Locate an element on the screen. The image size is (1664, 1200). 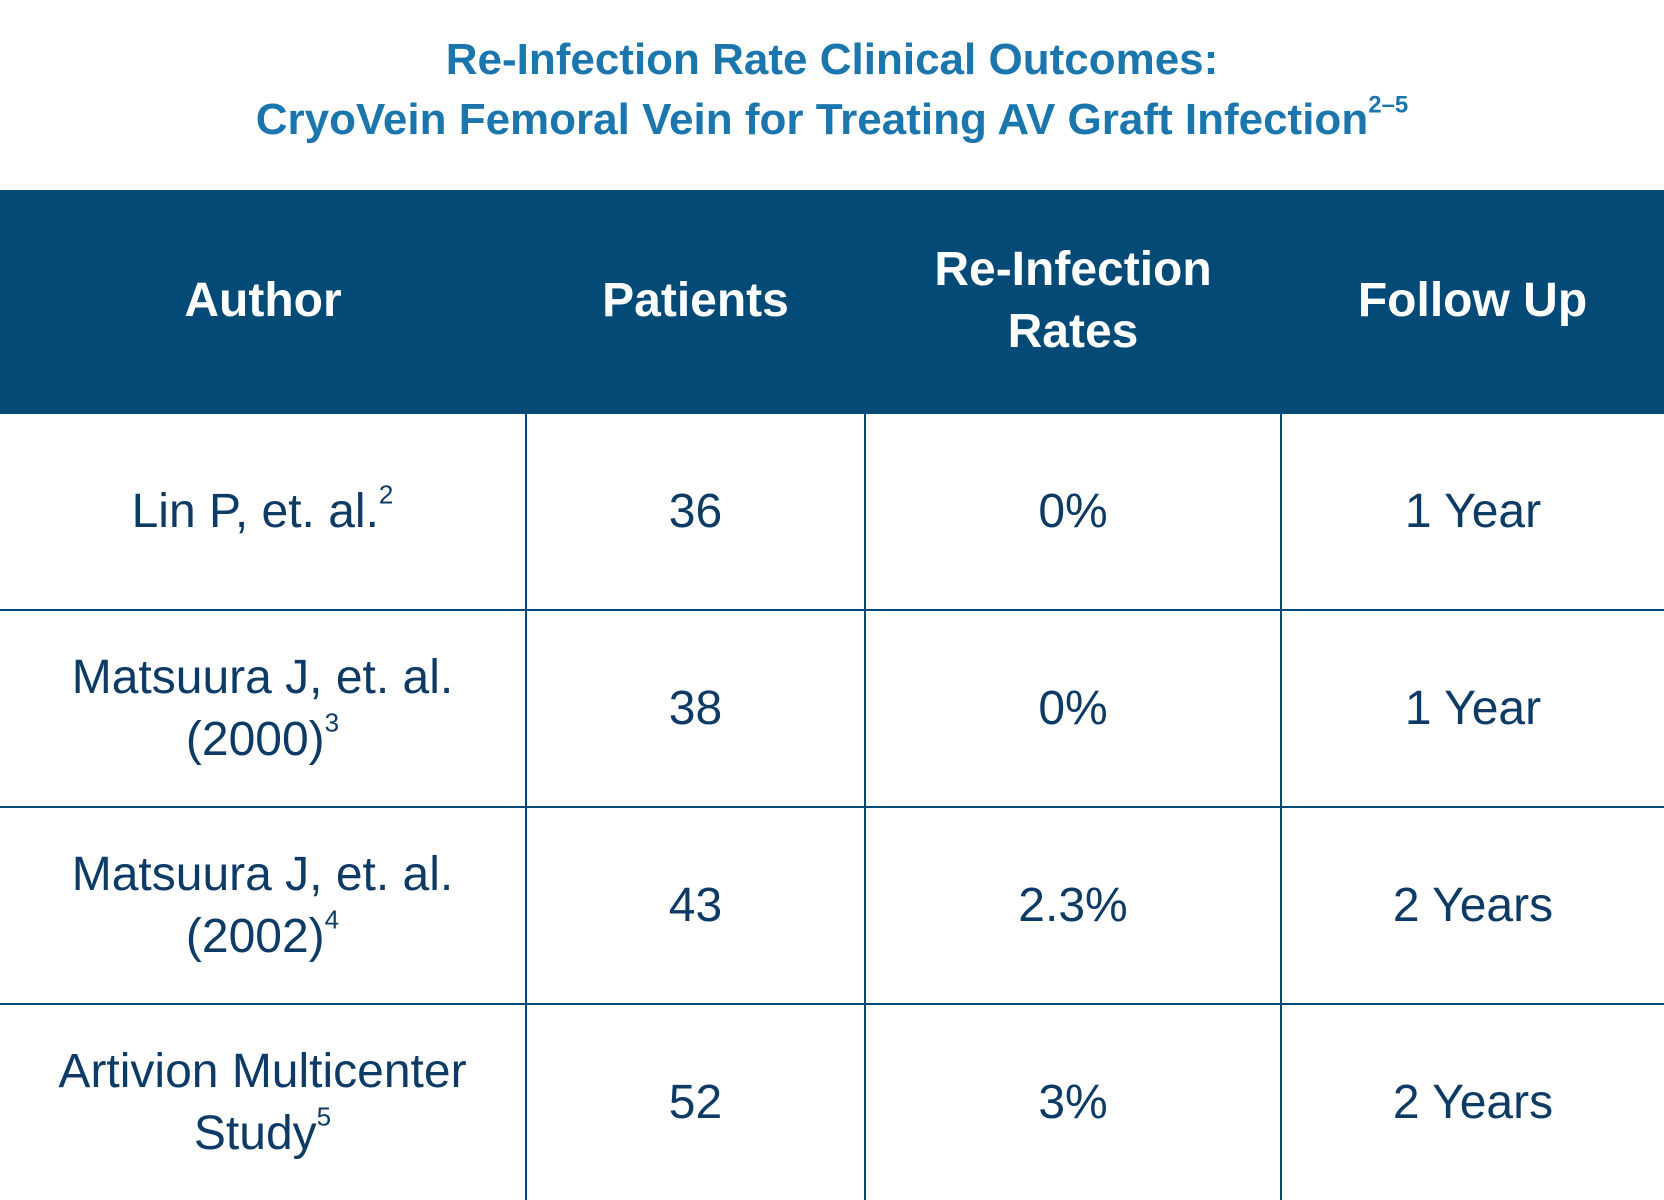
author-reference: 5 is located at coordinates (324, 1116).